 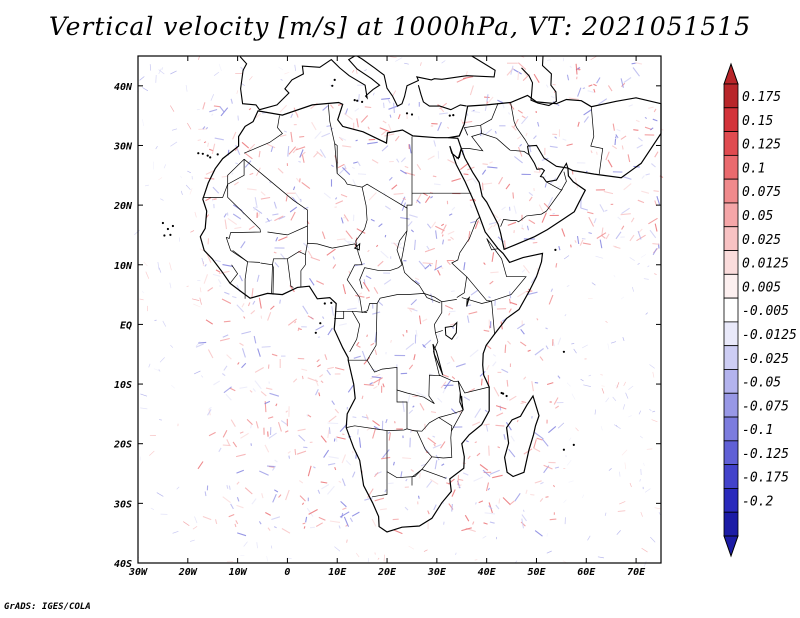 I want to click on lat-tick-label: 40S, so click(x=123, y=564).